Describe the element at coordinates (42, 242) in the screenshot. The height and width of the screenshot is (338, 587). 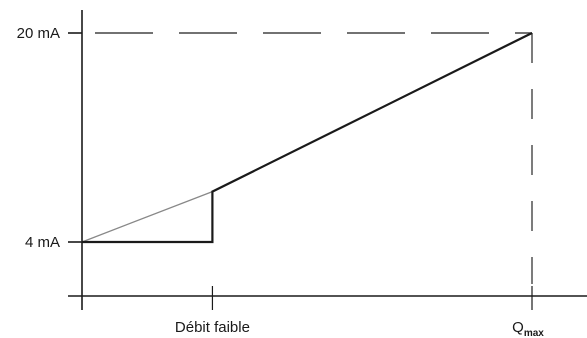
I see `y-tick-label-0: 4 mA` at that location.